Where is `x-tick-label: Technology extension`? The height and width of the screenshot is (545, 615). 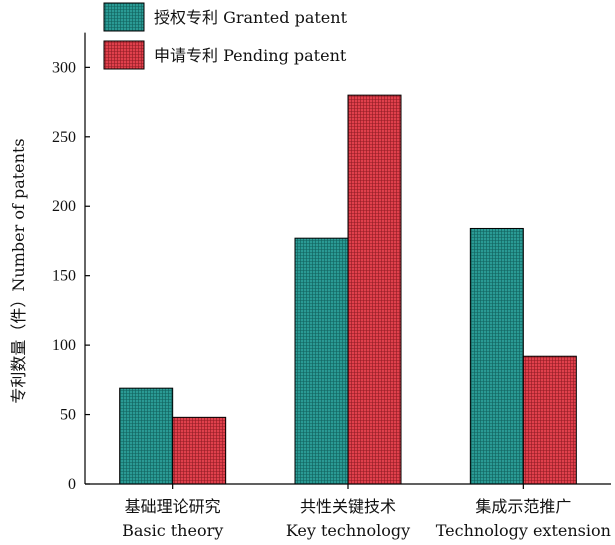
x-tick-label: Technology extension is located at coordinates (523, 530).